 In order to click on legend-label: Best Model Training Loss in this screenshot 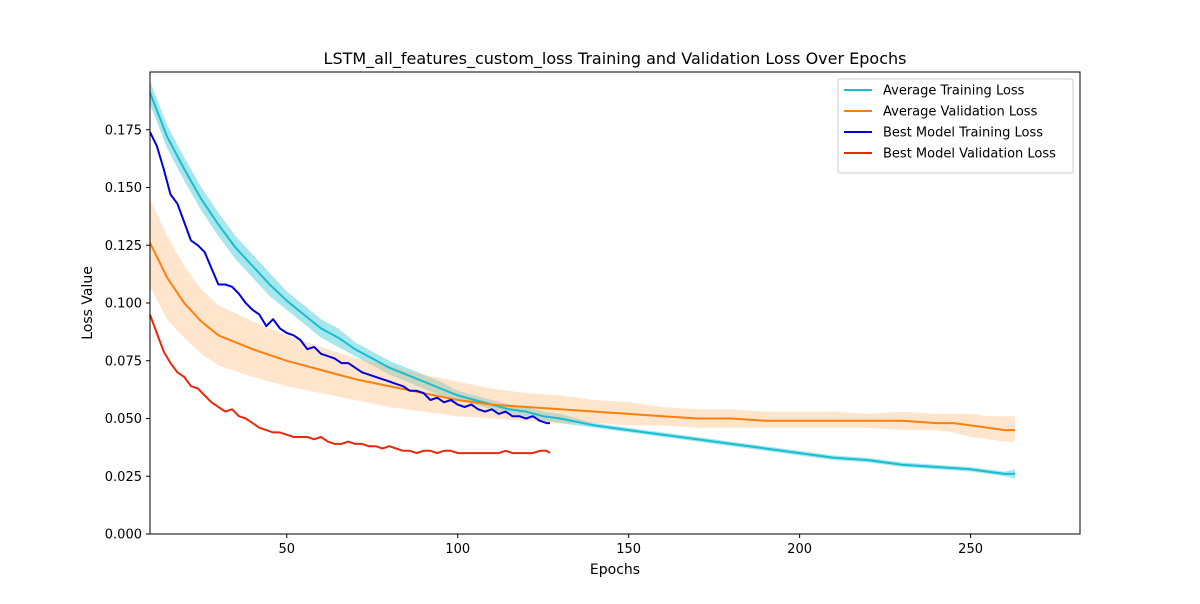, I will do `click(963, 133)`.